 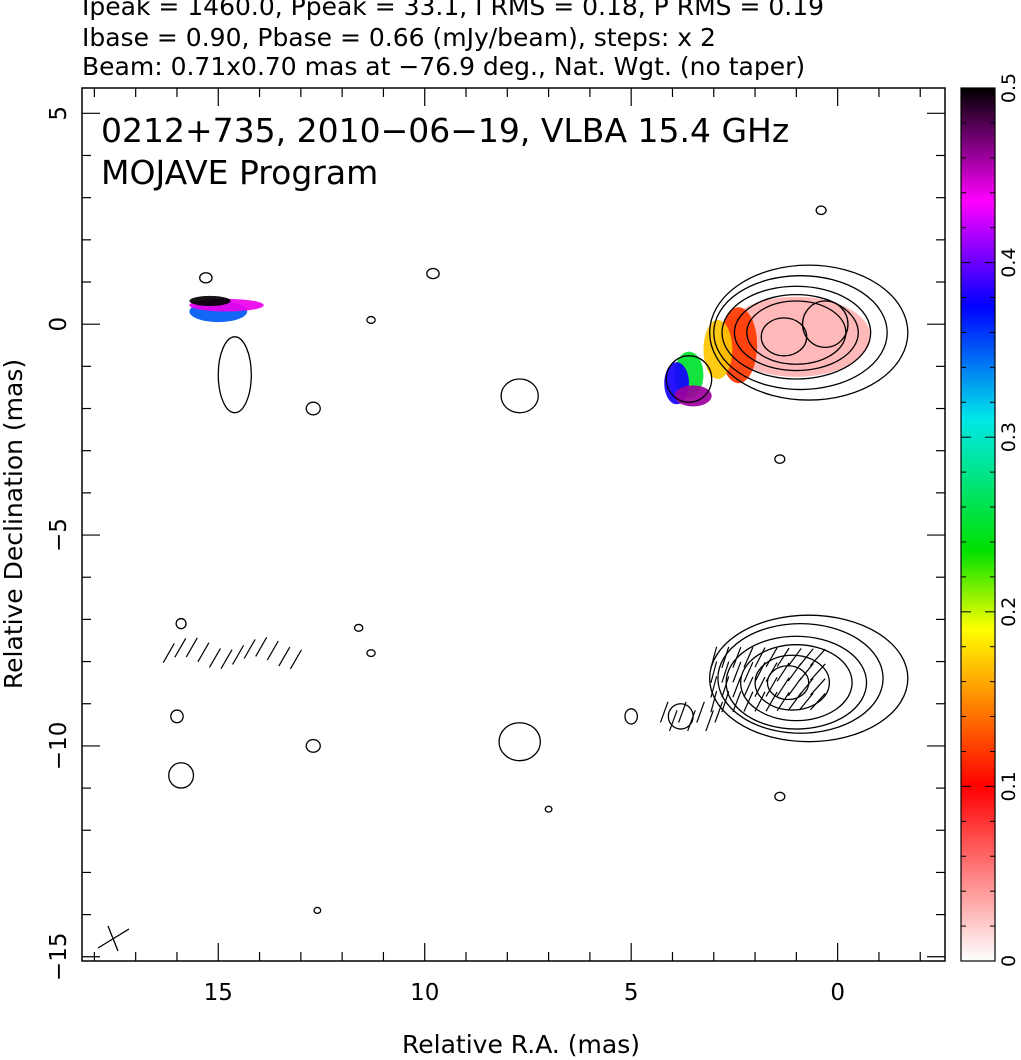 What do you see at coordinates (1009, 88) in the screenshot?
I see `colorbar-tick-label: 0.5` at bounding box center [1009, 88].